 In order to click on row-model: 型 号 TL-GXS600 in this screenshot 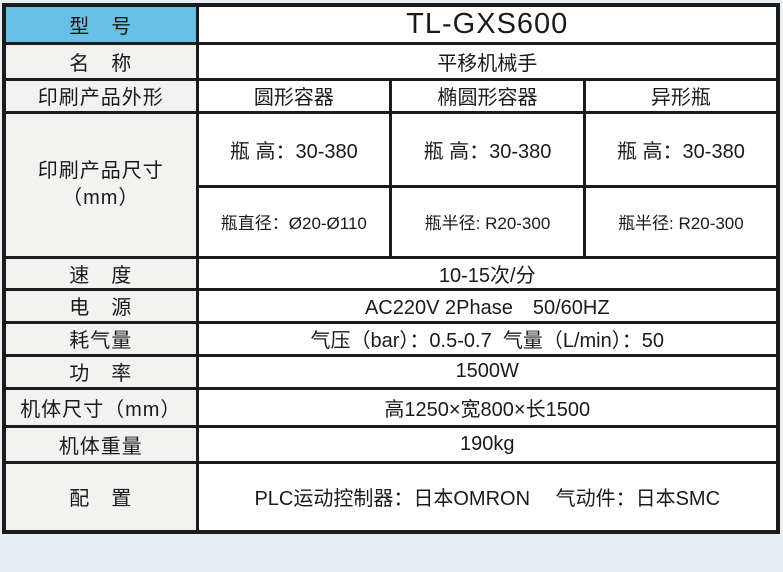, I will do `click(391, 24)`.